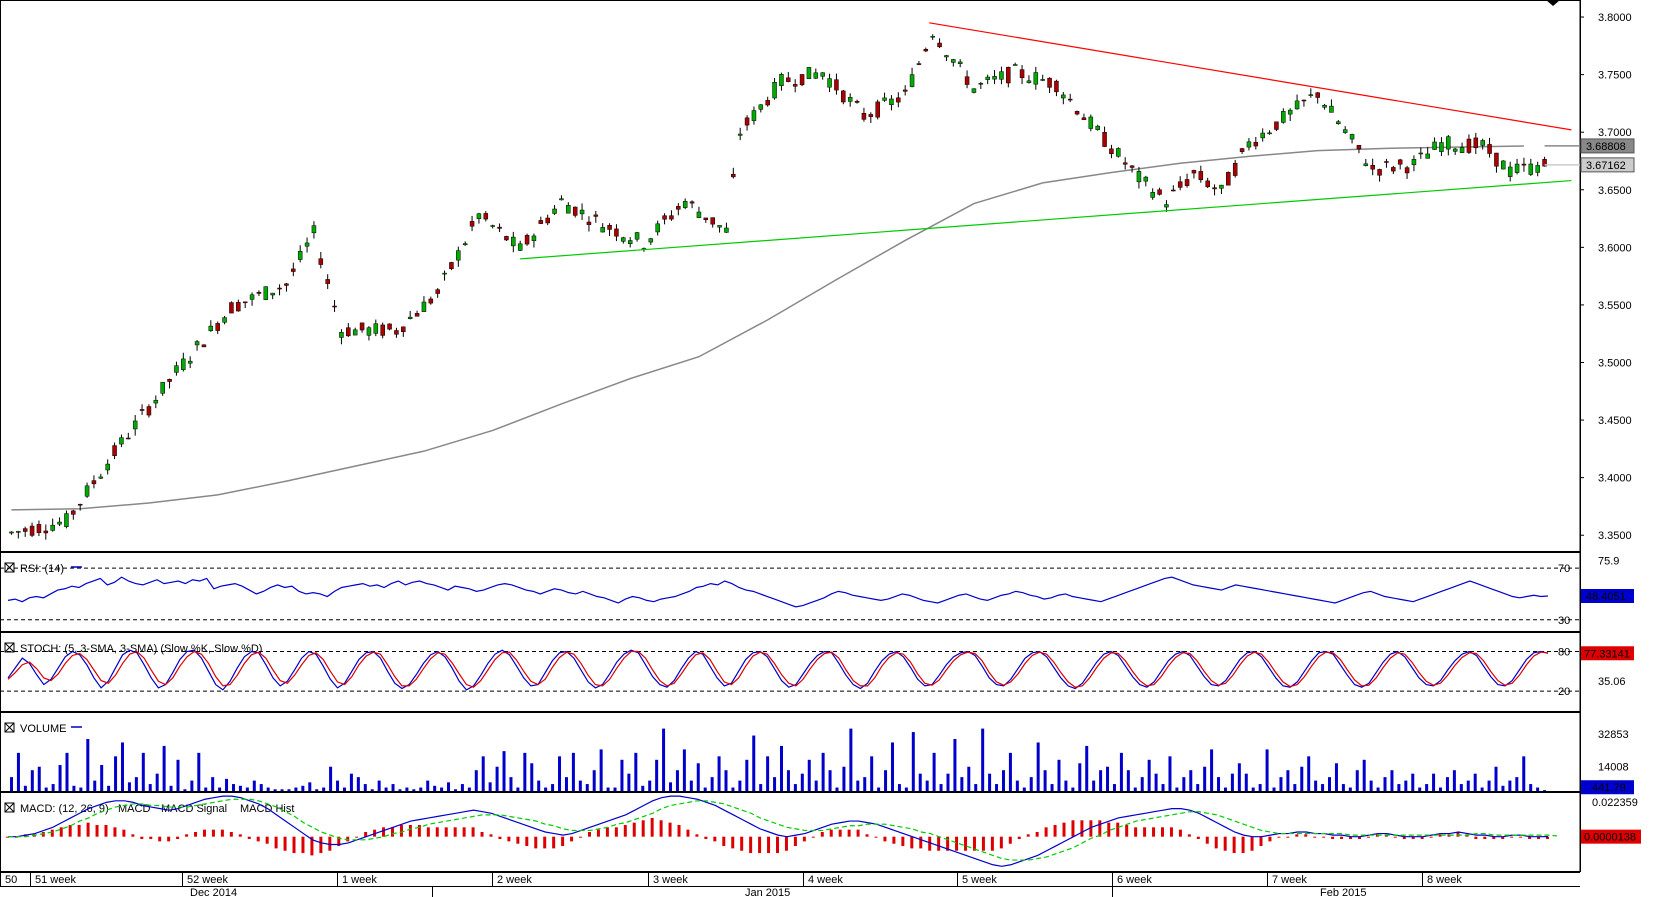 The height and width of the screenshot is (897, 1655). Describe the element at coordinates (1607, 165) in the screenshot. I see `price-tag-box` at that location.